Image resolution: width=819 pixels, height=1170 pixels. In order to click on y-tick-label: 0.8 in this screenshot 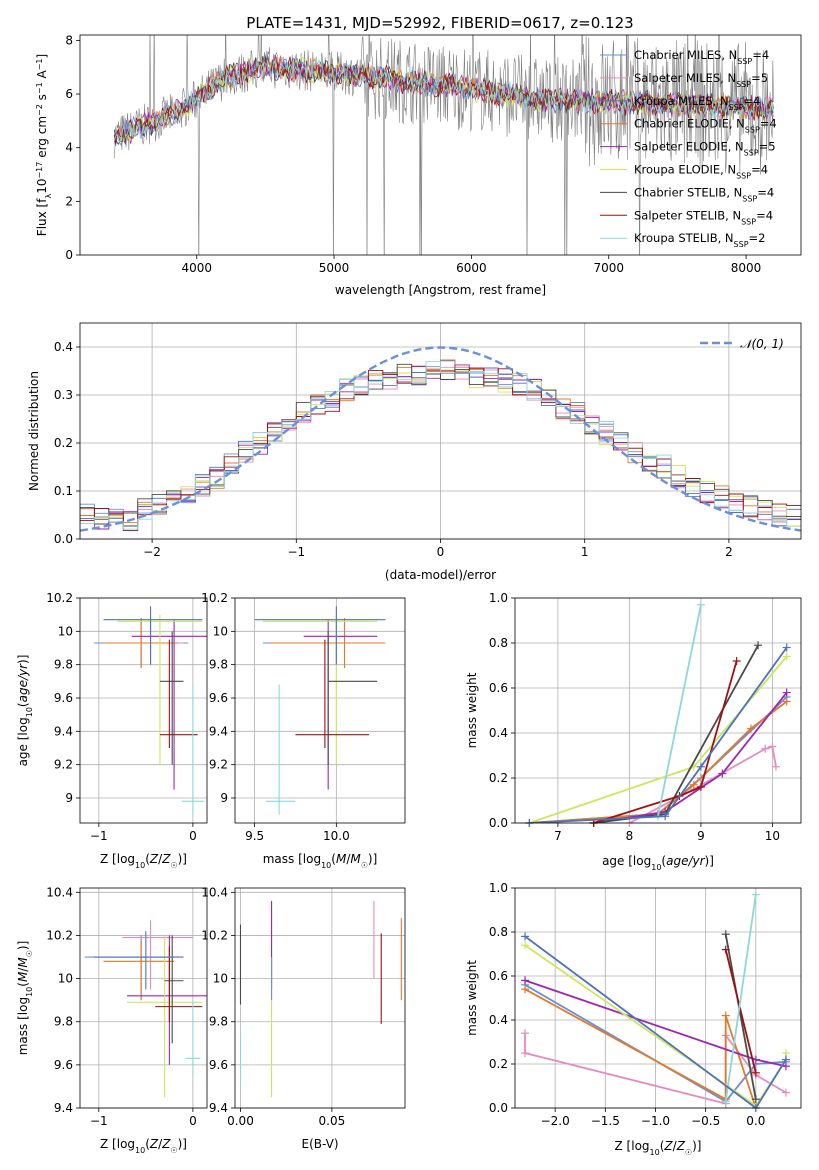, I will do `click(498, 932)`.